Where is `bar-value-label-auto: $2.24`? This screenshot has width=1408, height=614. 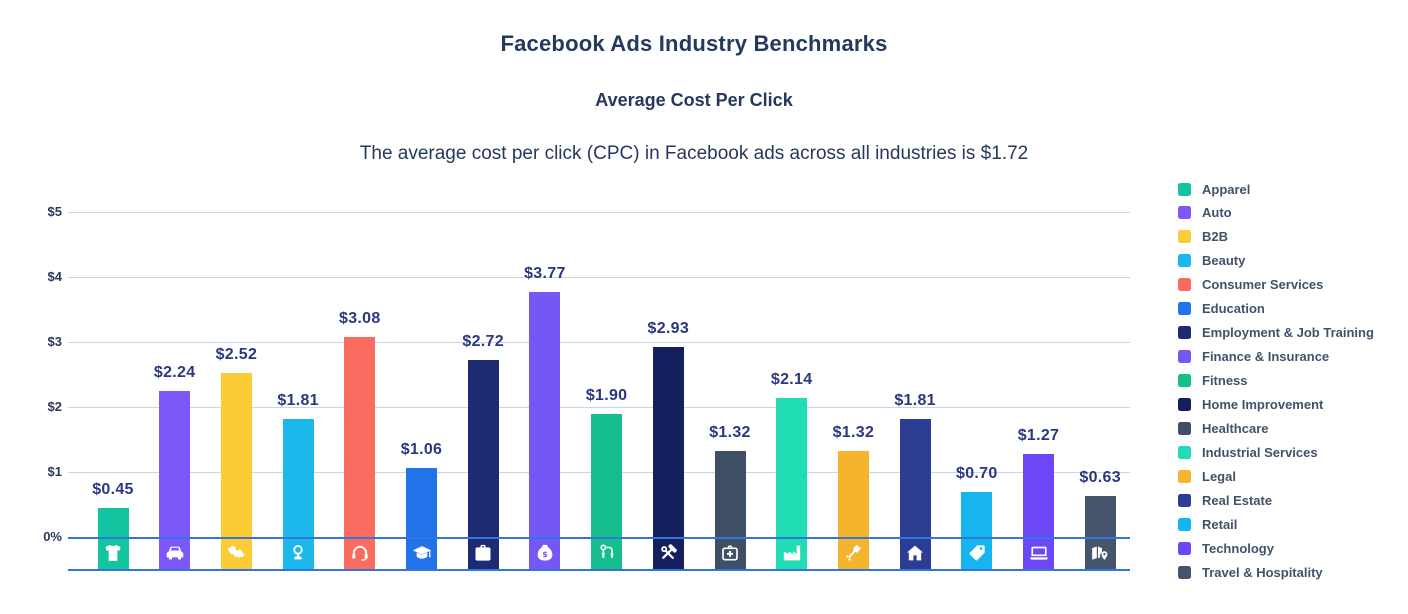
bar-value-label-auto: $2.24 is located at coordinates (174, 373).